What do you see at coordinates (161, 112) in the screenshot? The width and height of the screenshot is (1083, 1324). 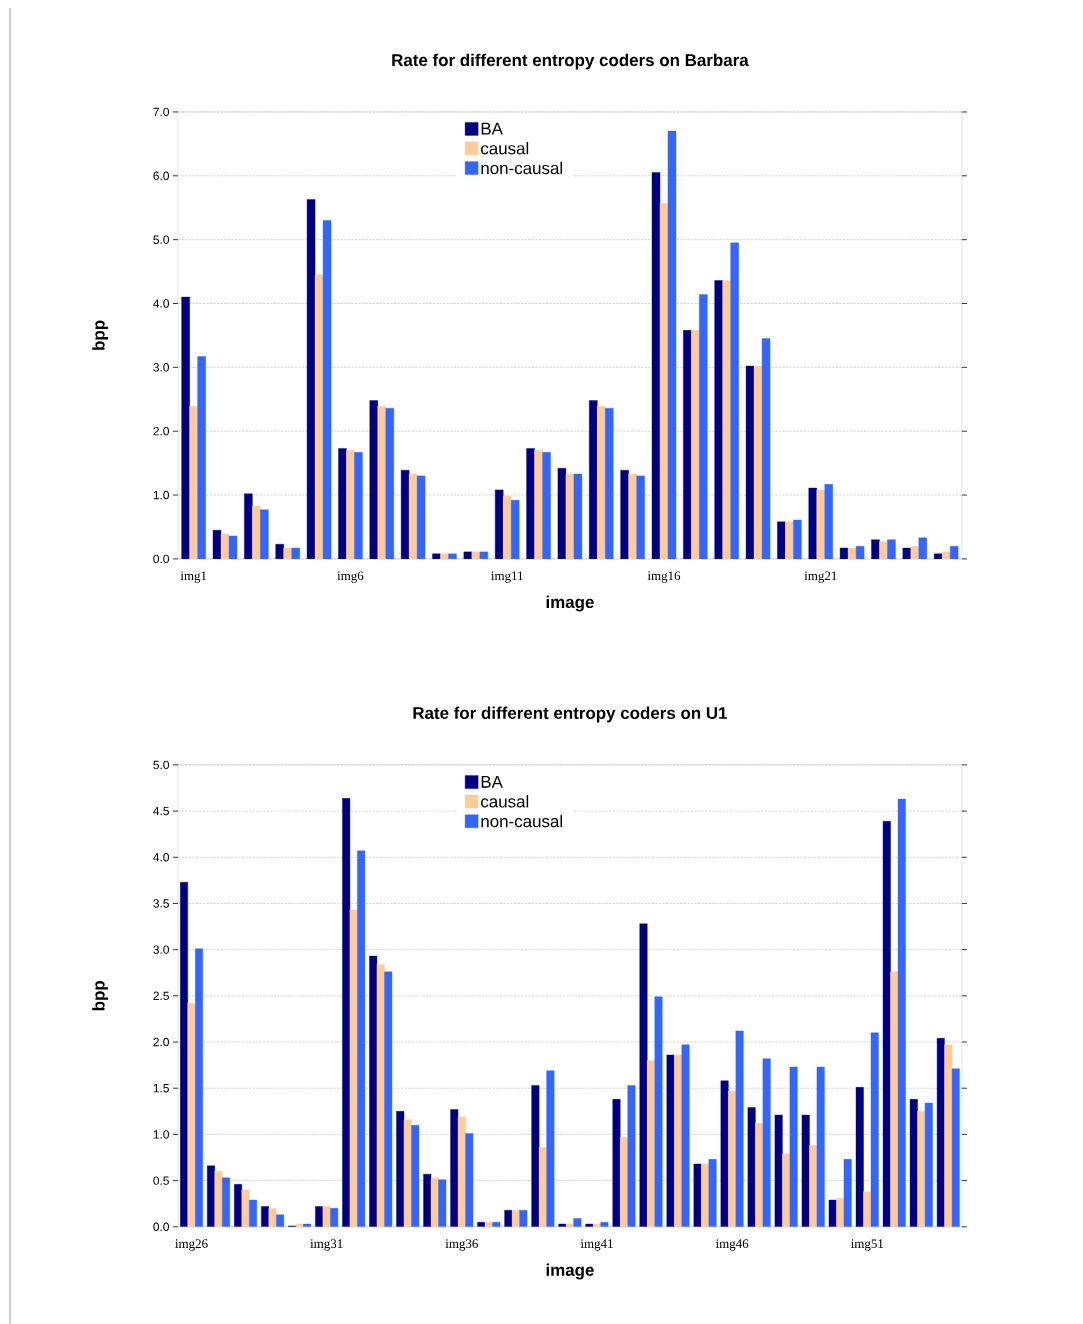 I see `y-tick-label: 7.0` at bounding box center [161, 112].